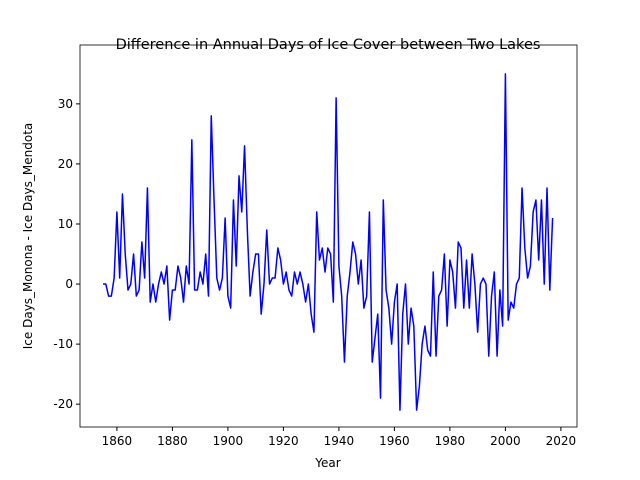  Describe the element at coordinates (117, 441) in the screenshot. I see `x-tick-label: 1860` at that location.